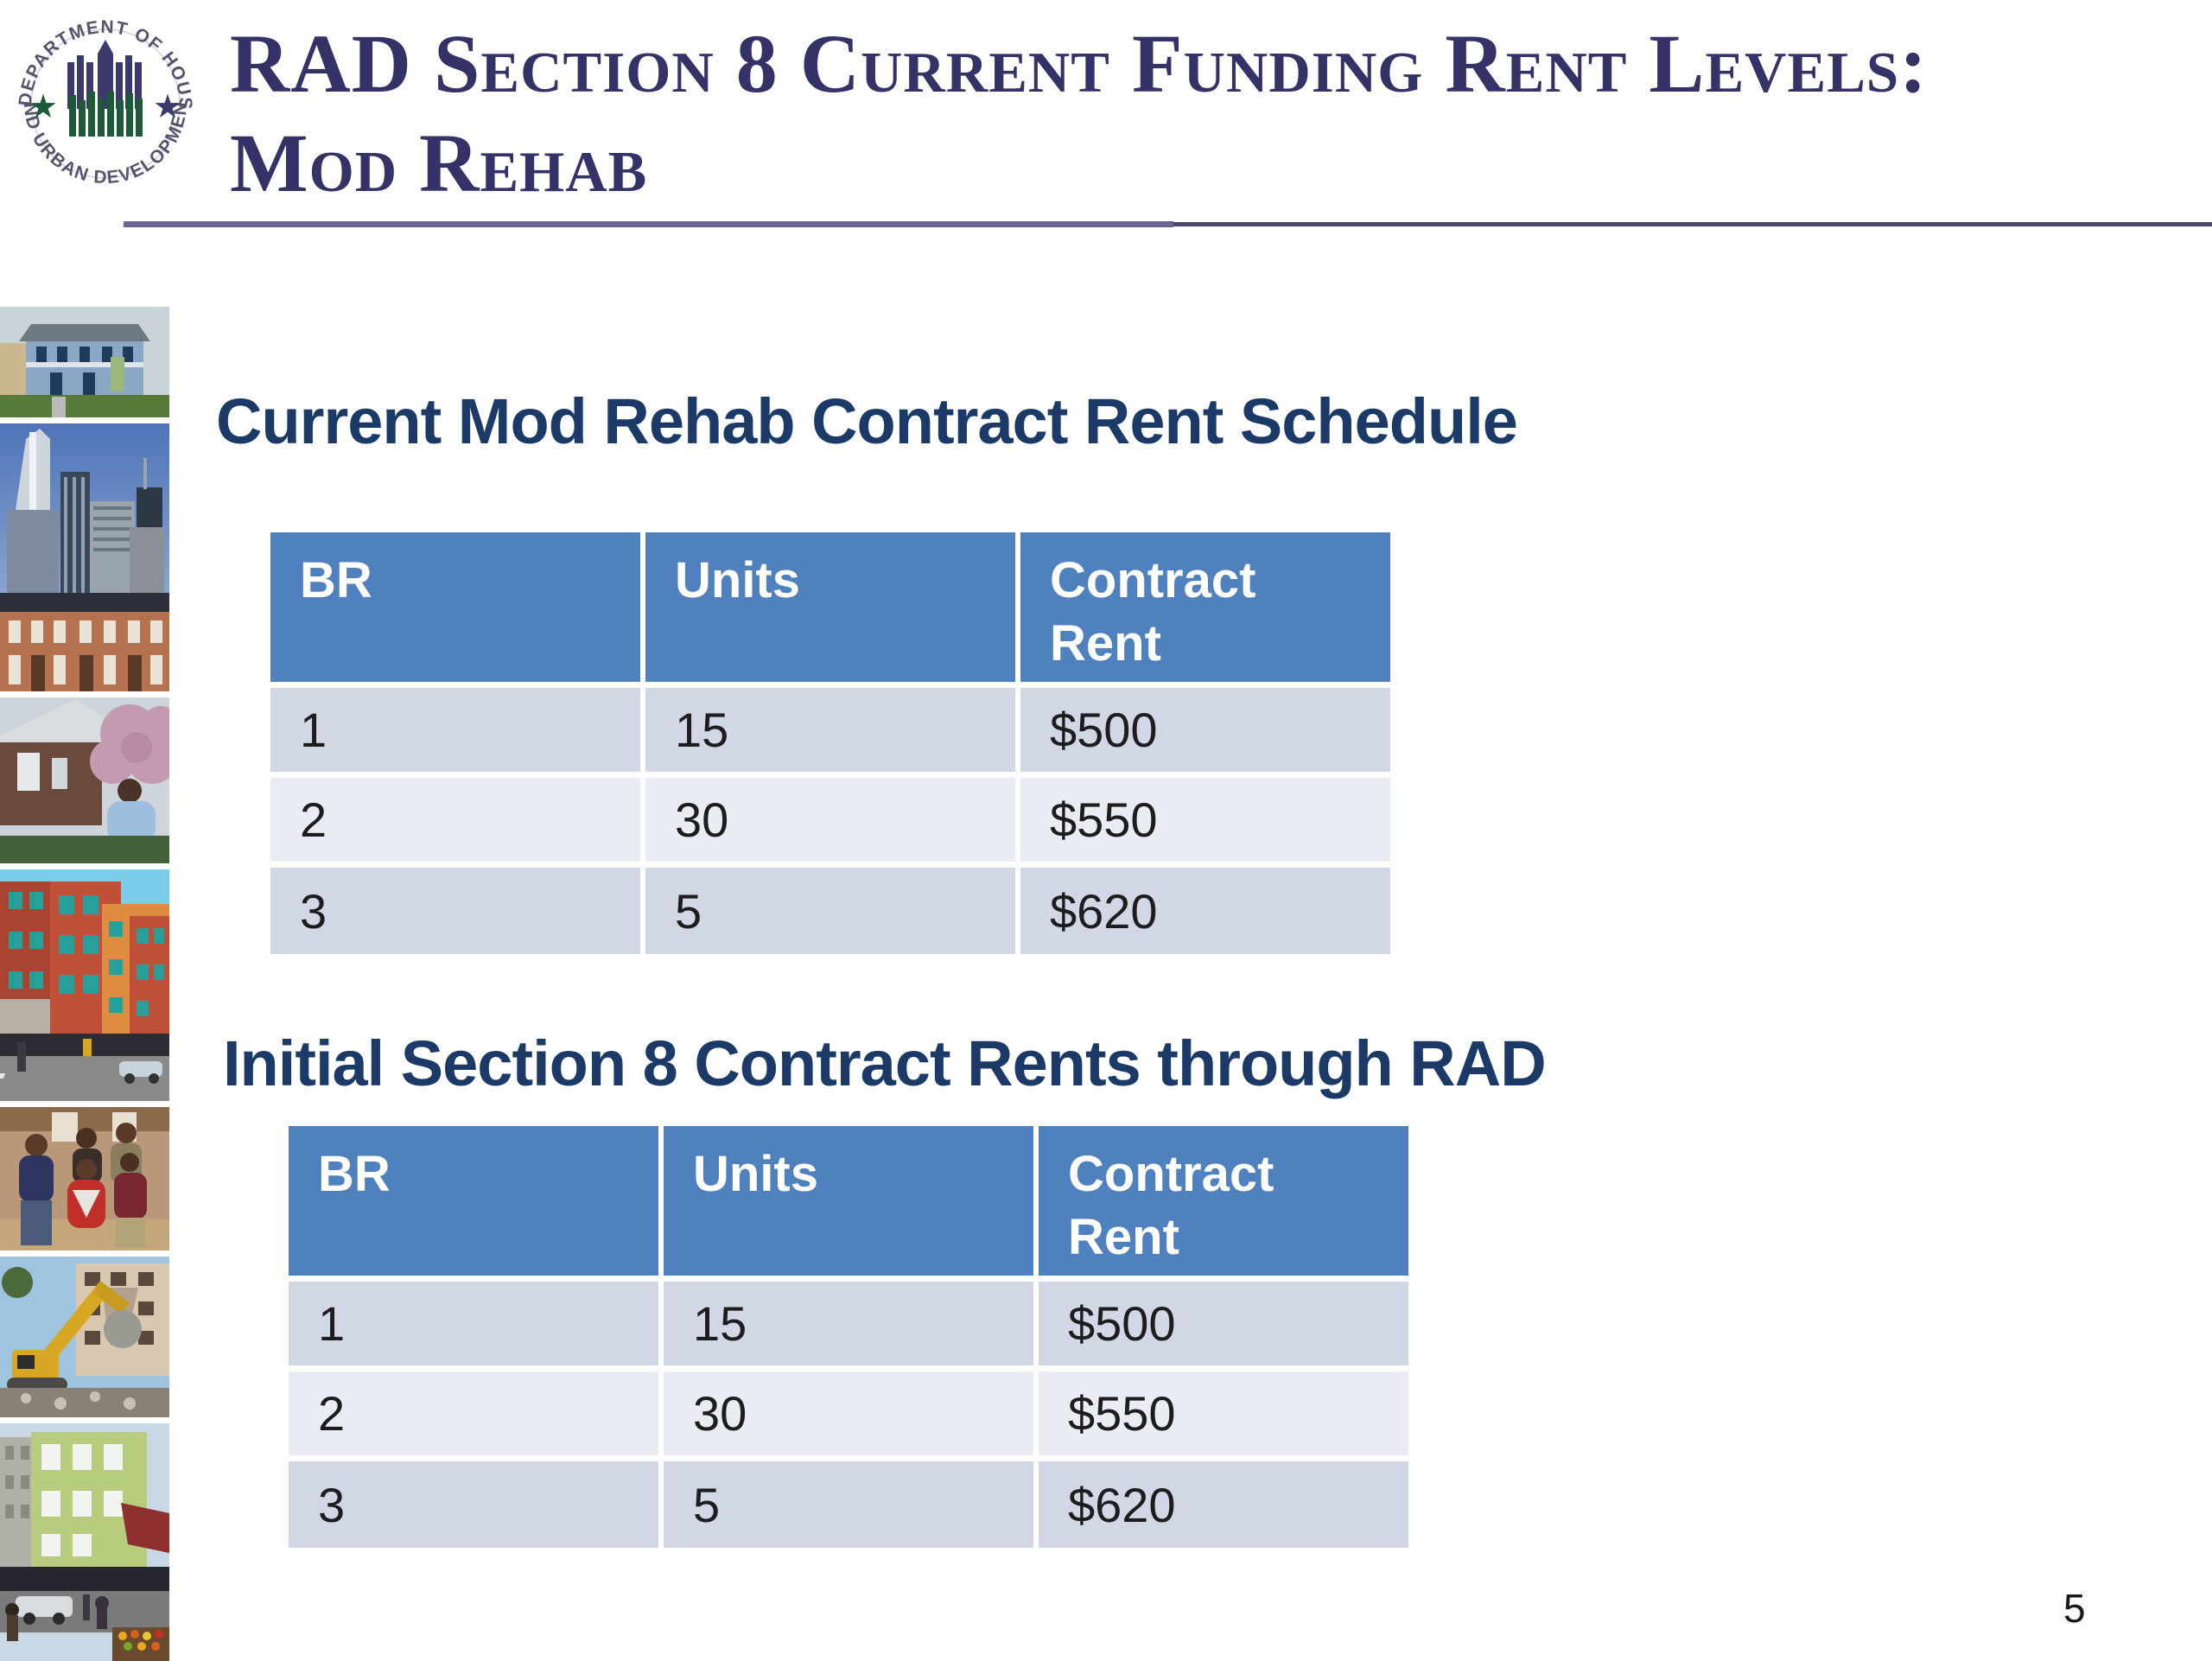 This screenshot has width=2212, height=1661. What do you see at coordinates (2074, 1608) in the screenshot?
I see `page-number: 5` at bounding box center [2074, 1608].